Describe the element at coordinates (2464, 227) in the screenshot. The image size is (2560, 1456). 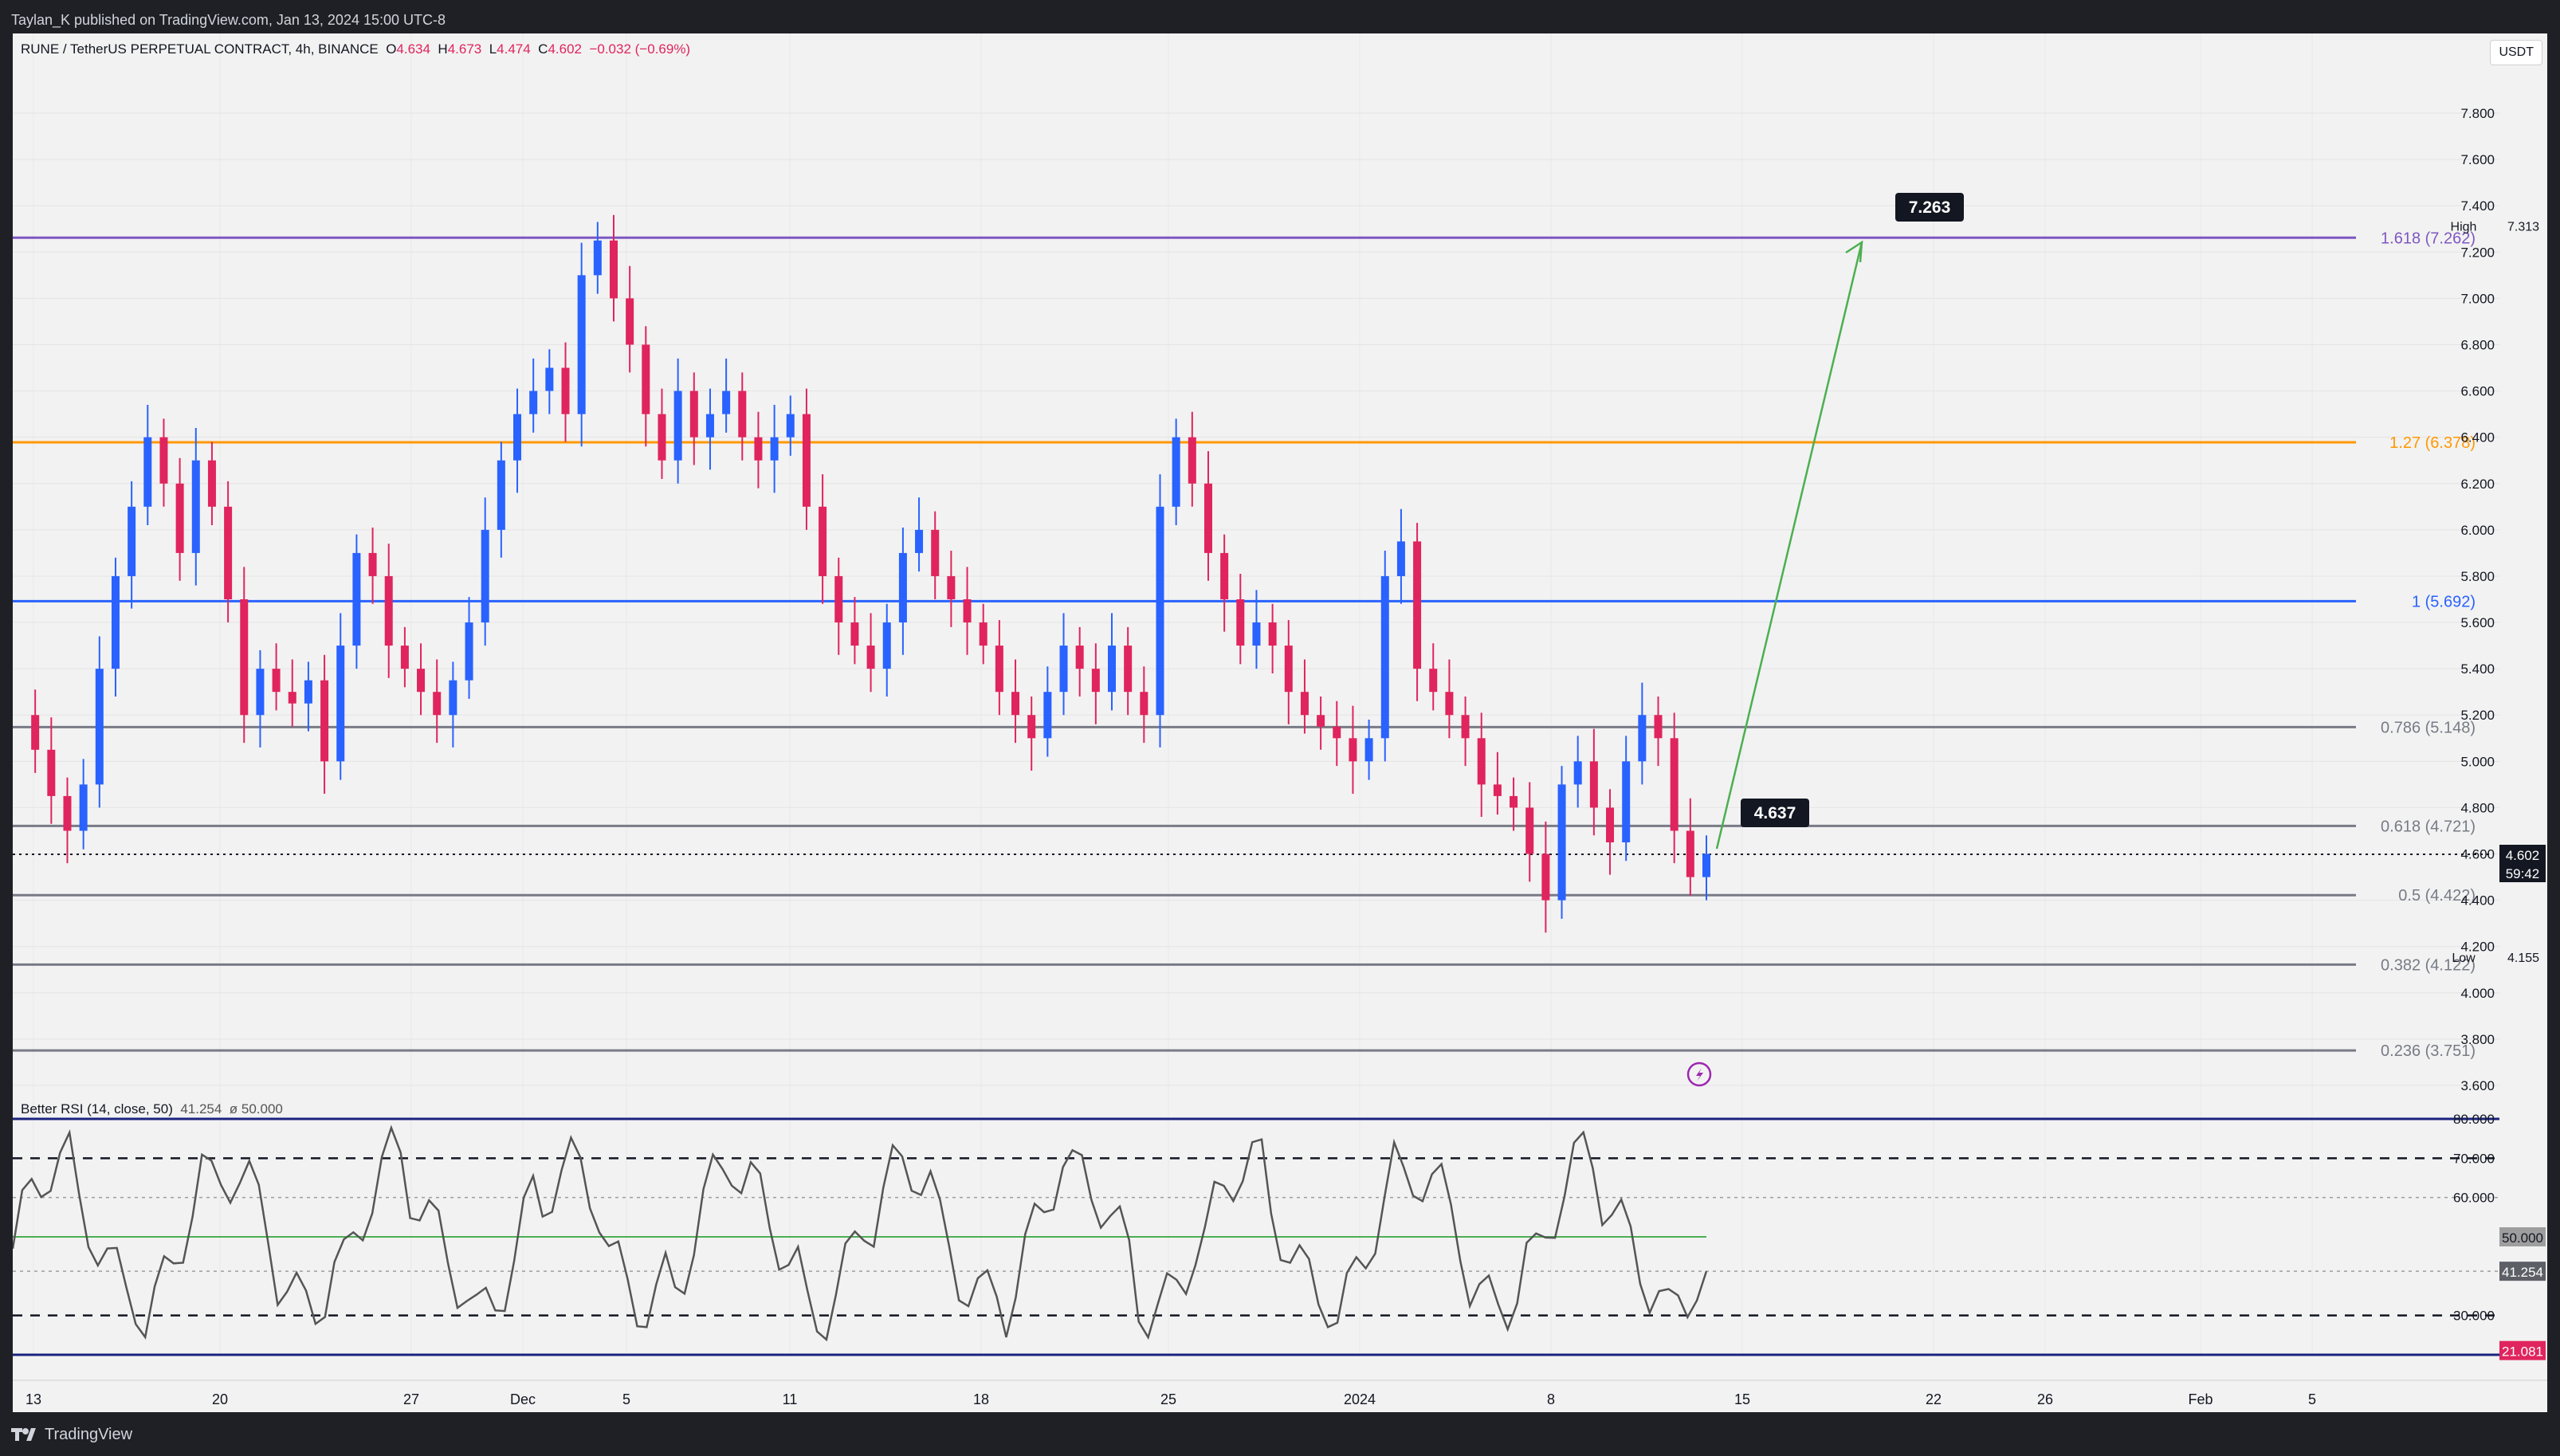
I see `high-tag: High` at that location.